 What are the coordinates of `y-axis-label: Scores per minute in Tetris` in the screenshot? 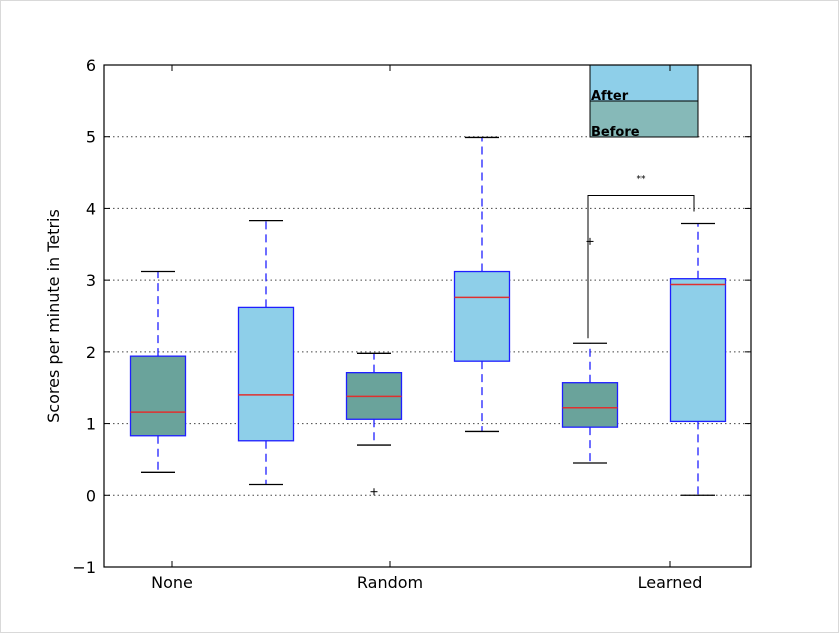 It's located at (53, 316).